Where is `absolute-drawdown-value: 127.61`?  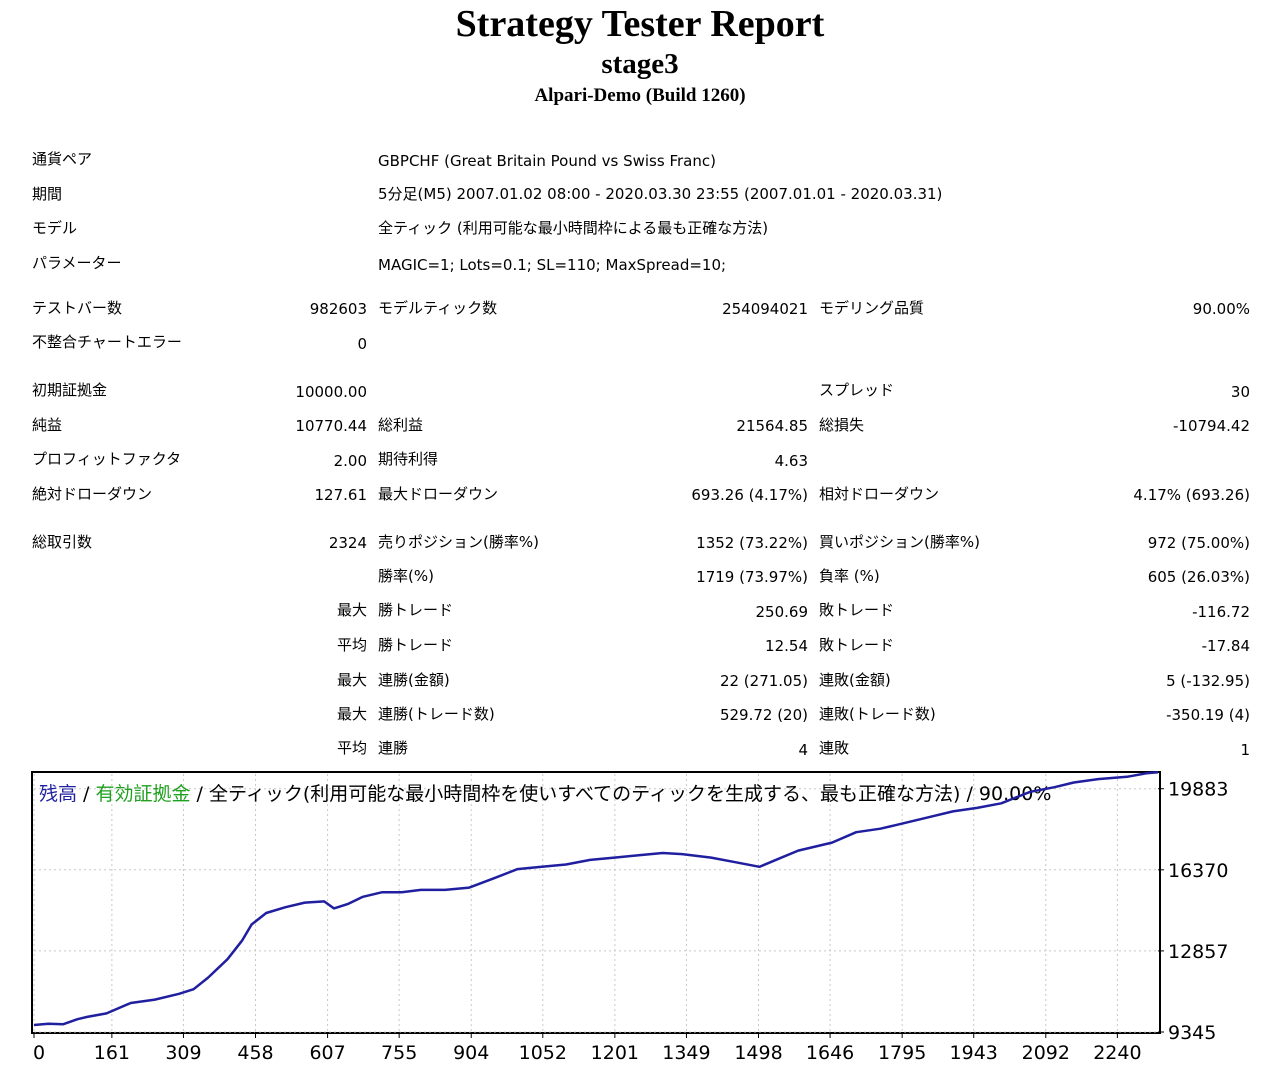 absolute-drawdown-value: 127.61 is located at coordinates (341, 495).